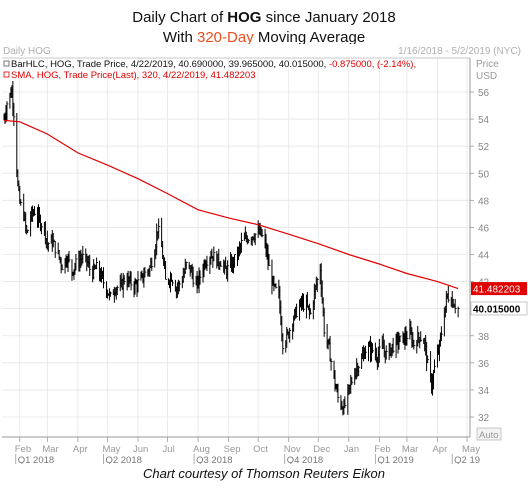  What do you see at coordinates (264, 37) in the screenshot?
I see `chart-subtitle: With 320-Day Moving Average` at bounding box center [264, 37].